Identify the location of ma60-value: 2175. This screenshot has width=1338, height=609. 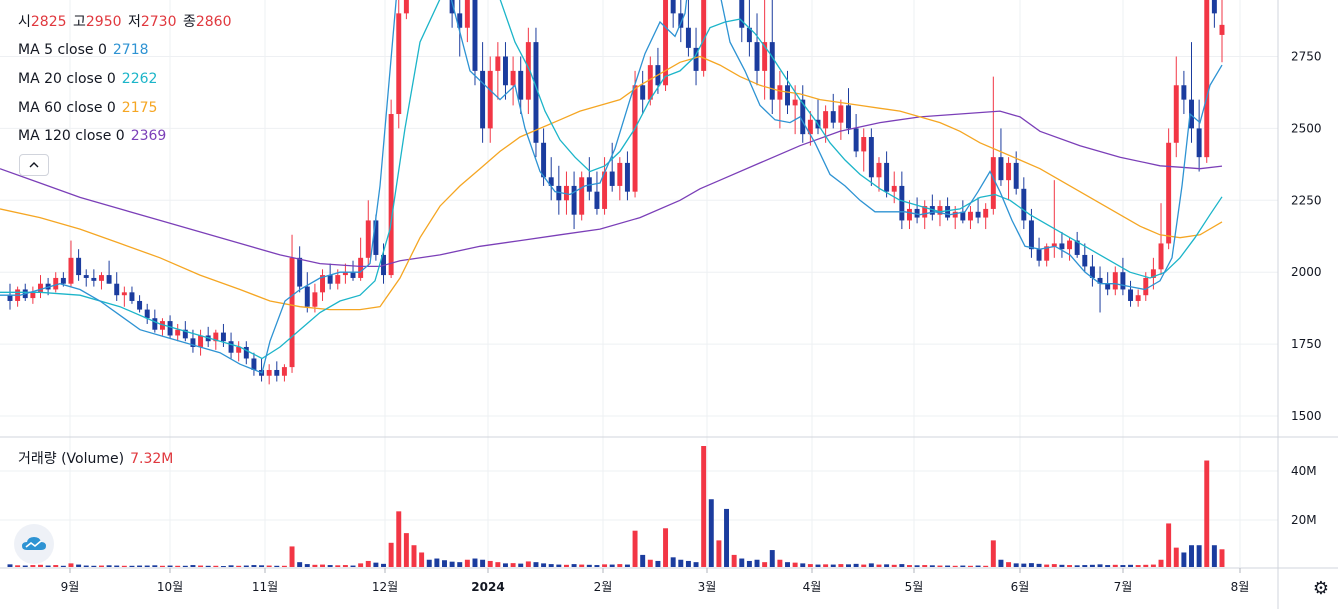
(139, 108).